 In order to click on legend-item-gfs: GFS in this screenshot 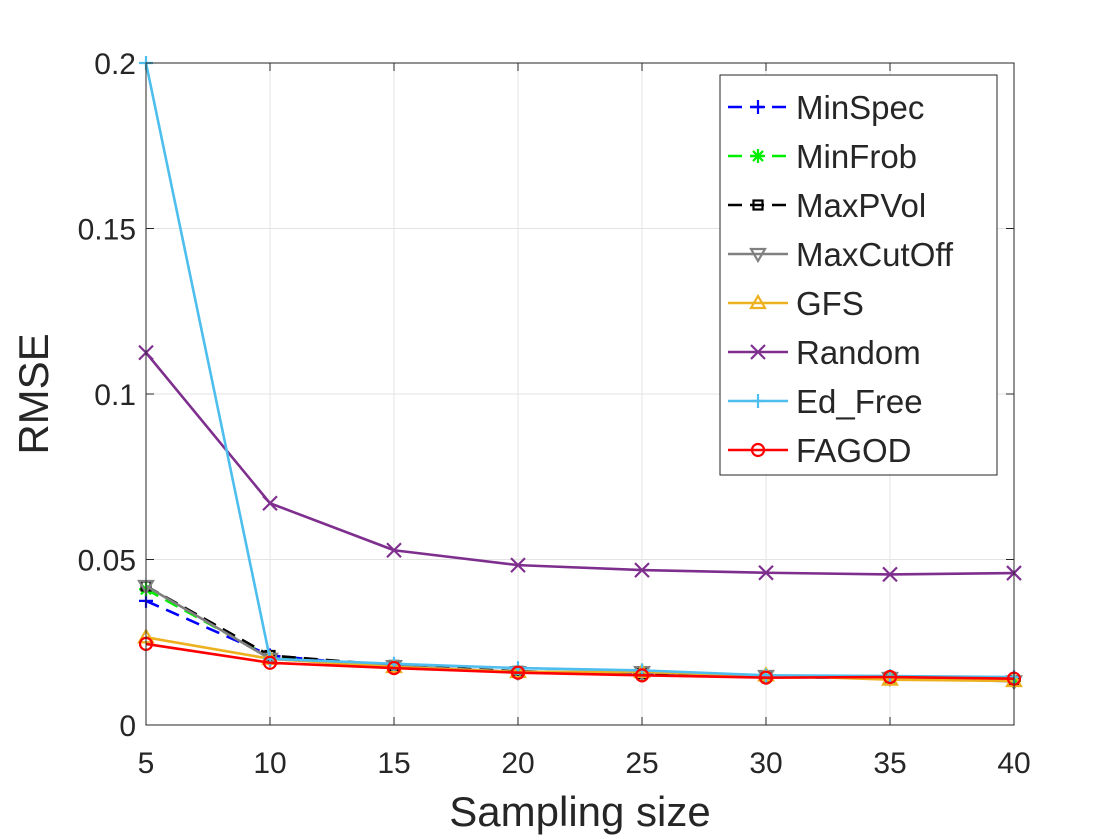, I will do `click(796, 303)`.